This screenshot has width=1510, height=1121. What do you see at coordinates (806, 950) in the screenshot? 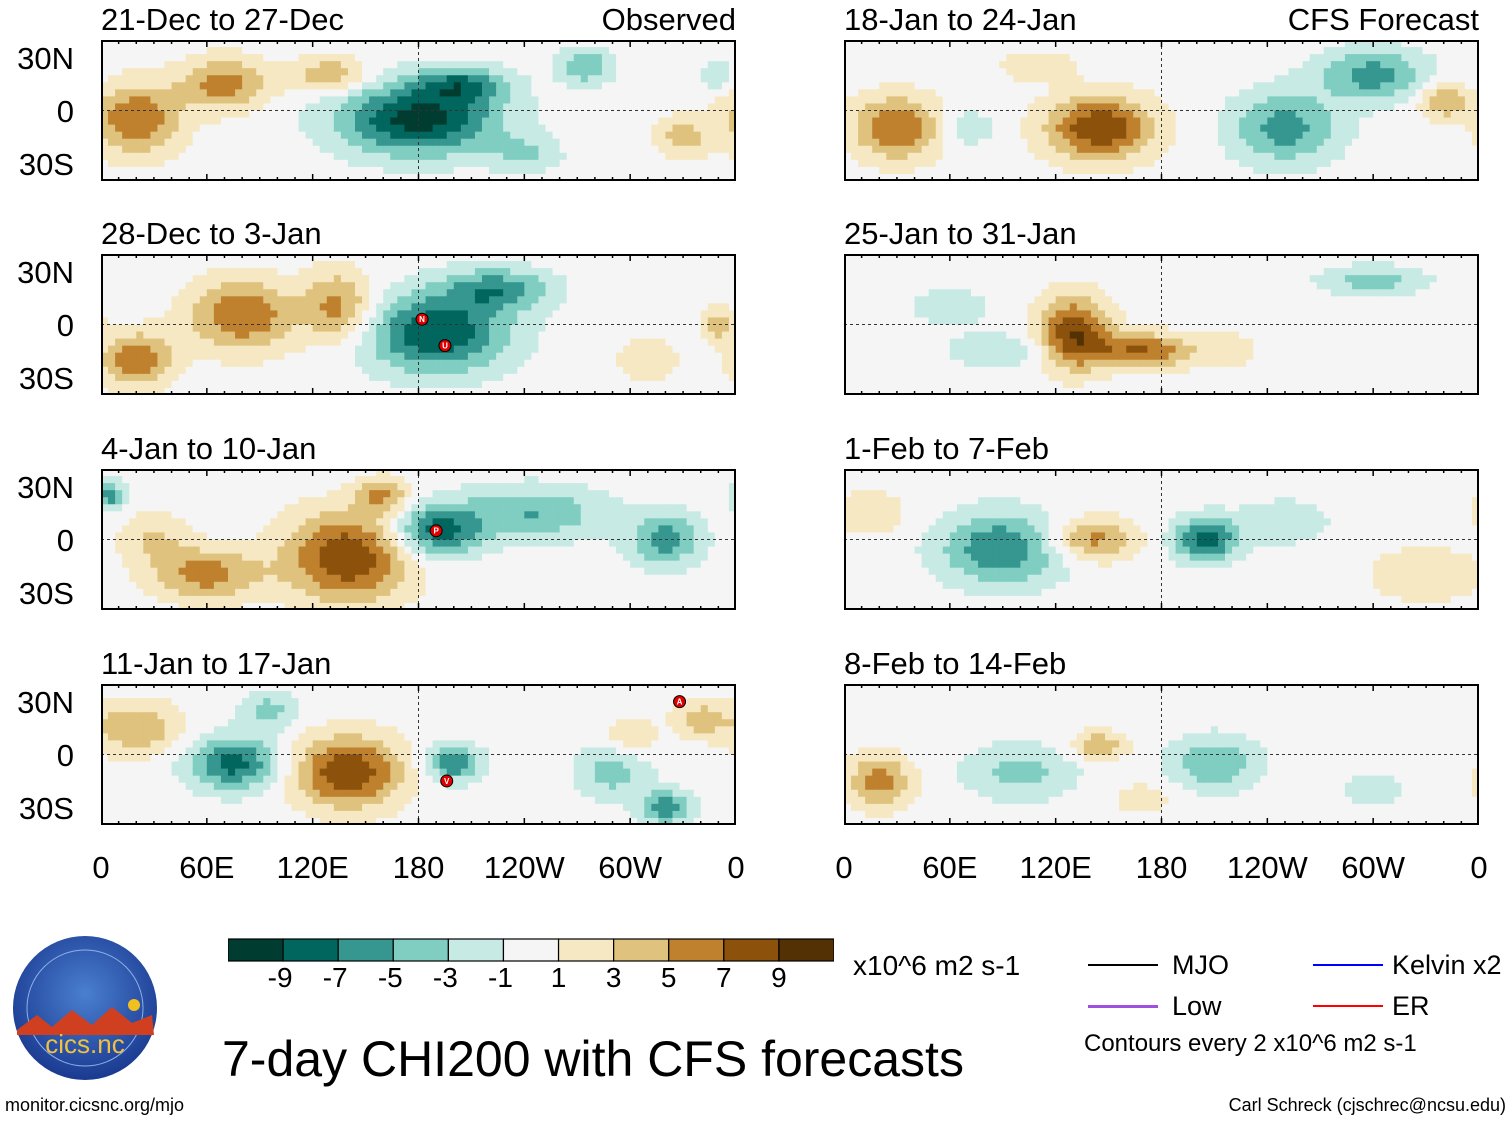
I see `colorbar-swatch` at bounding box center [806, 950].